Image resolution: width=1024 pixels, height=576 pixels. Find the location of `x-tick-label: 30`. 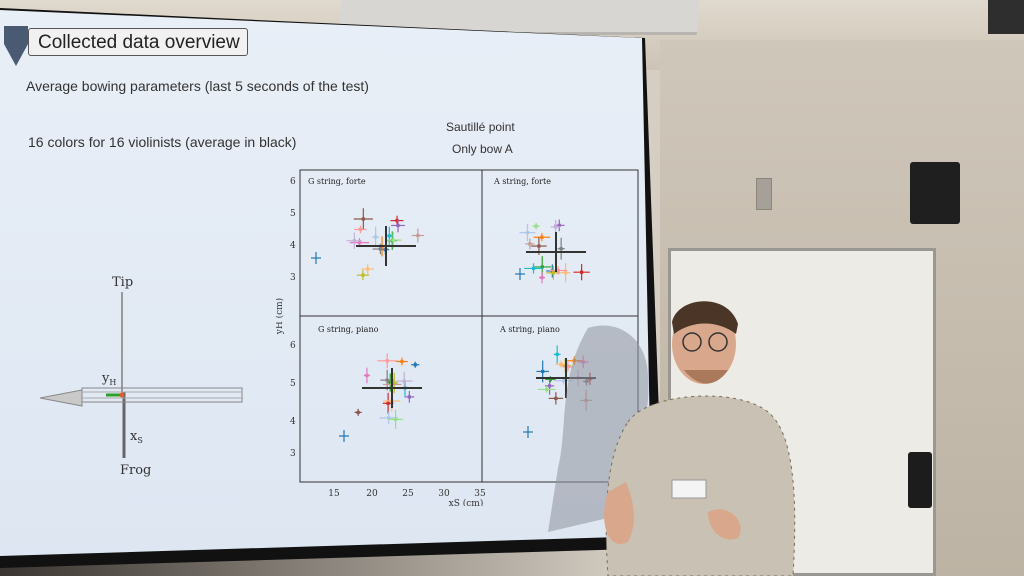

x-tick-label: 30 is located at coordinates (444, 494).